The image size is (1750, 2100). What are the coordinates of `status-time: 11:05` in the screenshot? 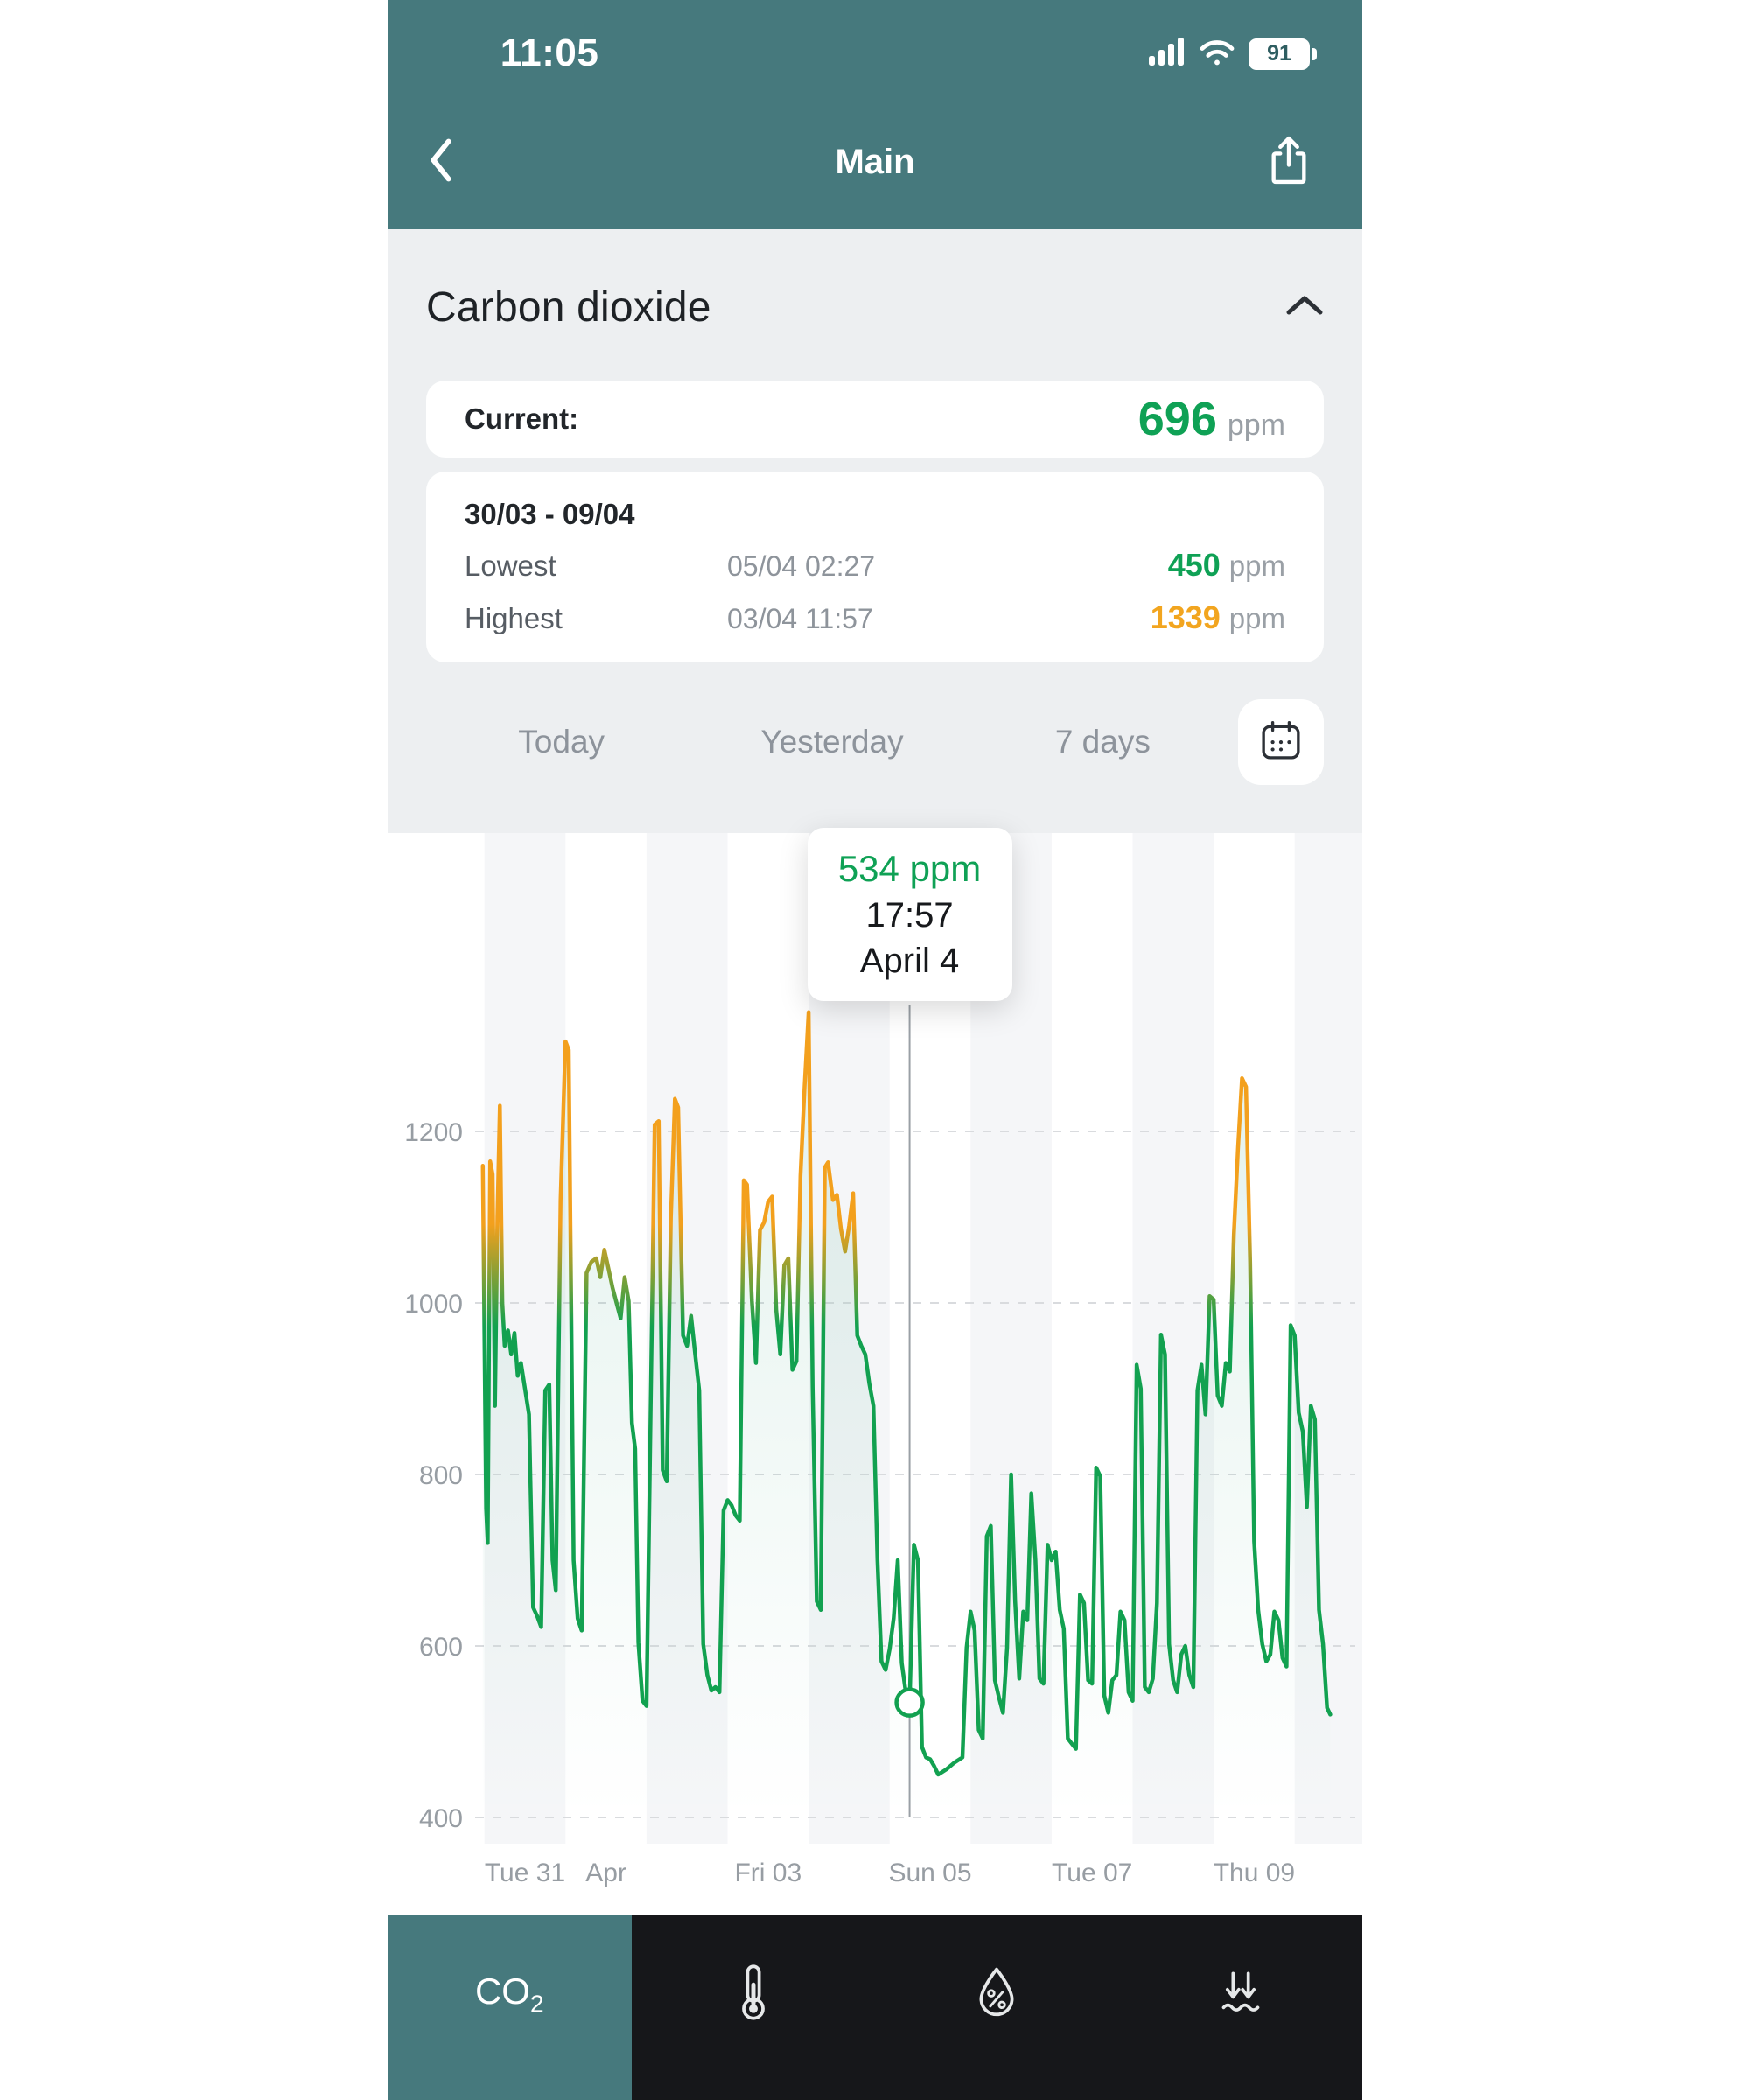 It's located at (549, 53).